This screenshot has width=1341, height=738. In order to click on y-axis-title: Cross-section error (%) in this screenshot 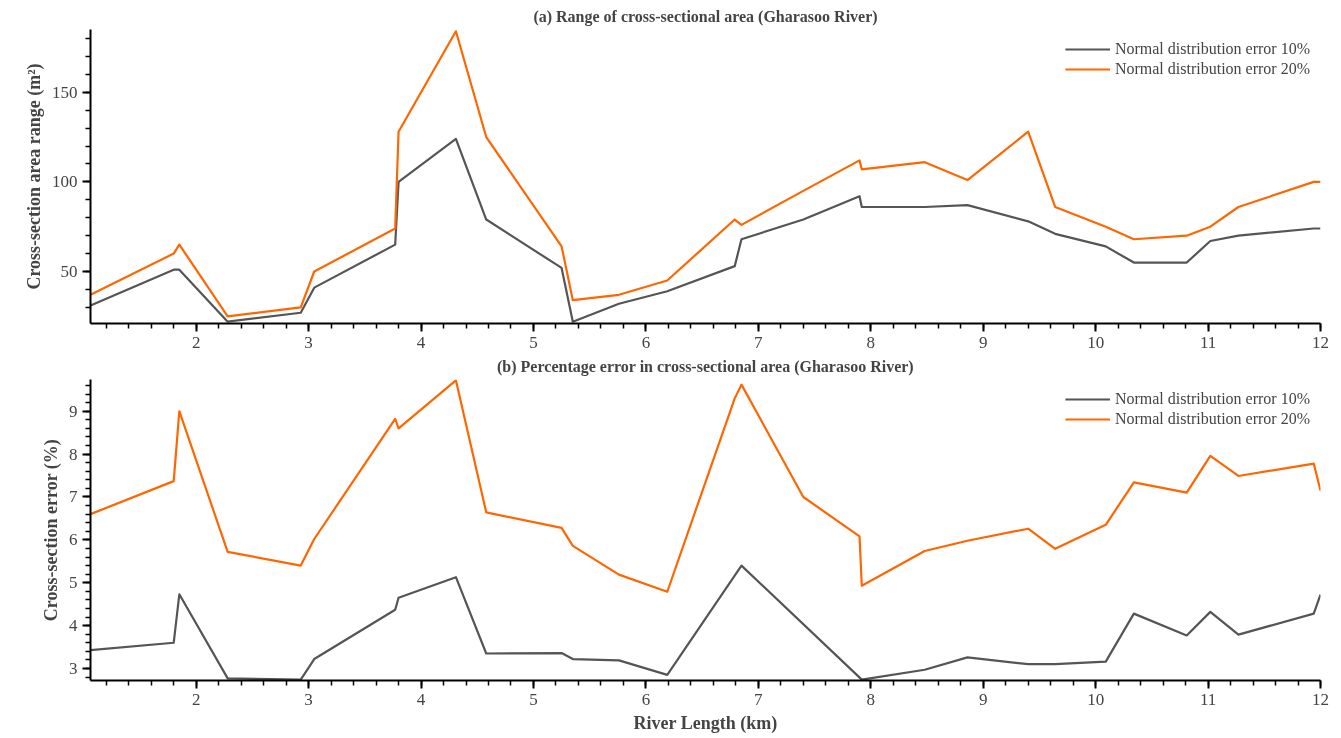, I will do `click(51, 530)`.